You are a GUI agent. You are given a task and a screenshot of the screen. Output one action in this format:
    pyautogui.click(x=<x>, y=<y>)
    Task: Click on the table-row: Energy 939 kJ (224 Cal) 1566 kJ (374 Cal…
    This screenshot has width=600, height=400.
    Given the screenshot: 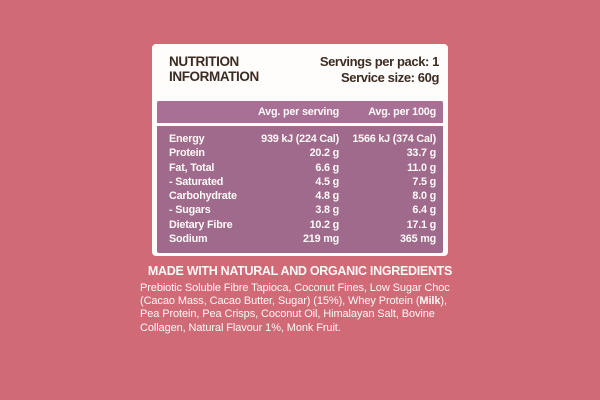 What is the action you would take?
    pyautogui.click(x=300, y=139)
    